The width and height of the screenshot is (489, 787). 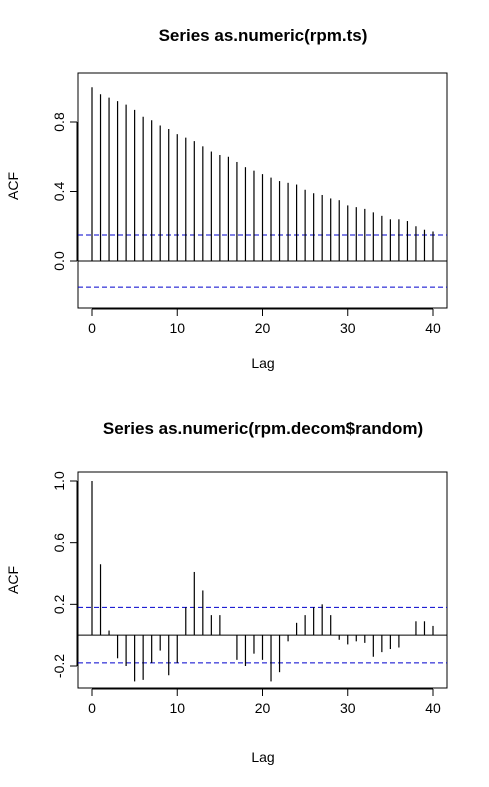 What do you see at coordinates (59, 666) in the screenshot?
I see `y-tick-label: -0.2` at bounding box center [59, 666].